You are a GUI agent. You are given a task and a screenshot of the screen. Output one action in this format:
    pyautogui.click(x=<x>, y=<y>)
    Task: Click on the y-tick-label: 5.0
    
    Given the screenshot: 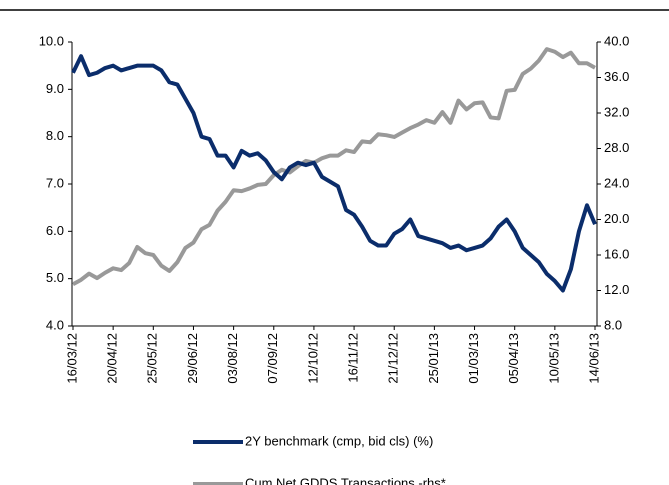 What is the action you would take?
    pyautogui.click(x=55, y=277)
    